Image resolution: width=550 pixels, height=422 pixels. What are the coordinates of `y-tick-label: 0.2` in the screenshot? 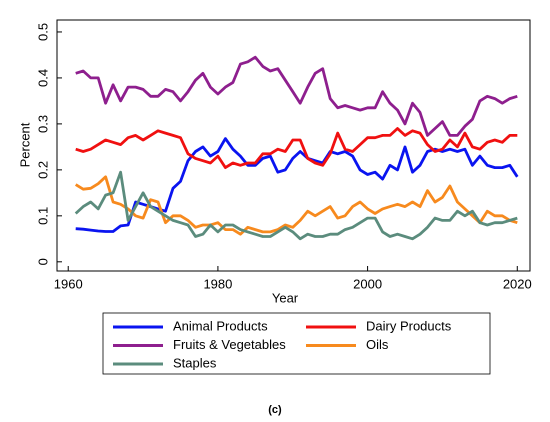 It's located at (42, 170).